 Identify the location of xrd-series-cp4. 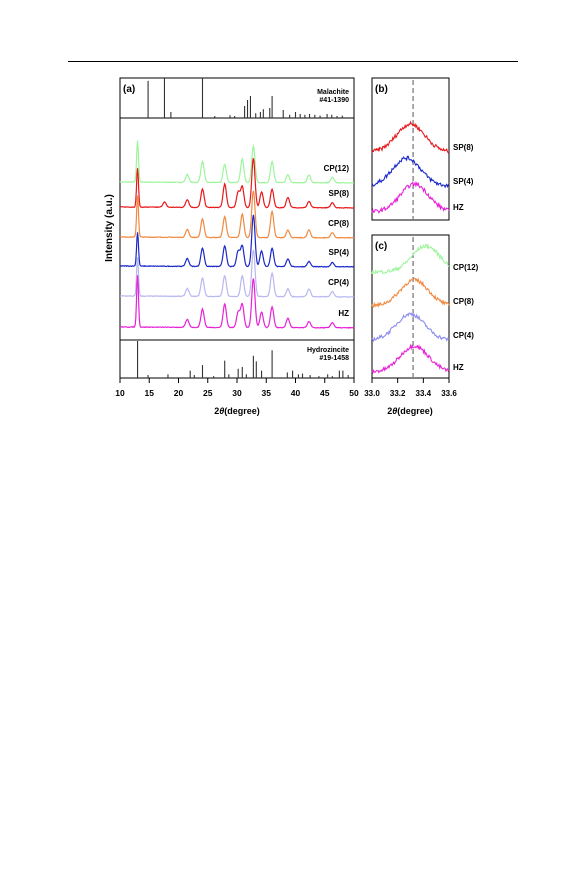
(237, 273).